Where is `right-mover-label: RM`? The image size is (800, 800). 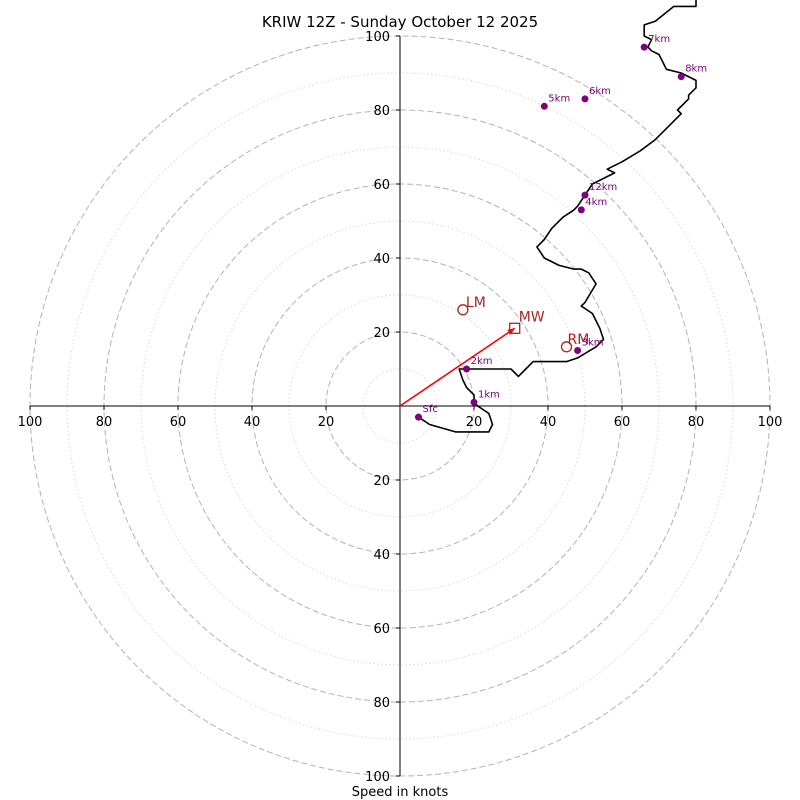
right-mover-label: RM is located at coordinates (579, 340).